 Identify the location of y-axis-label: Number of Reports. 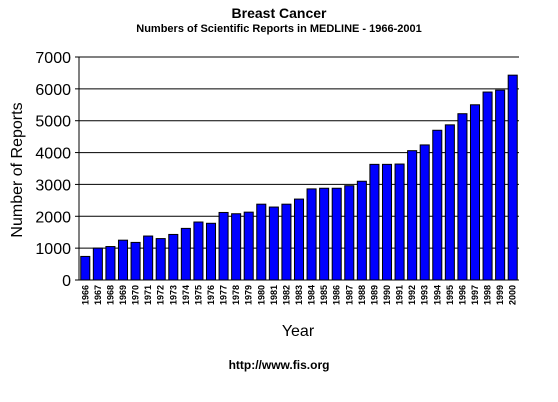
(17, 169).